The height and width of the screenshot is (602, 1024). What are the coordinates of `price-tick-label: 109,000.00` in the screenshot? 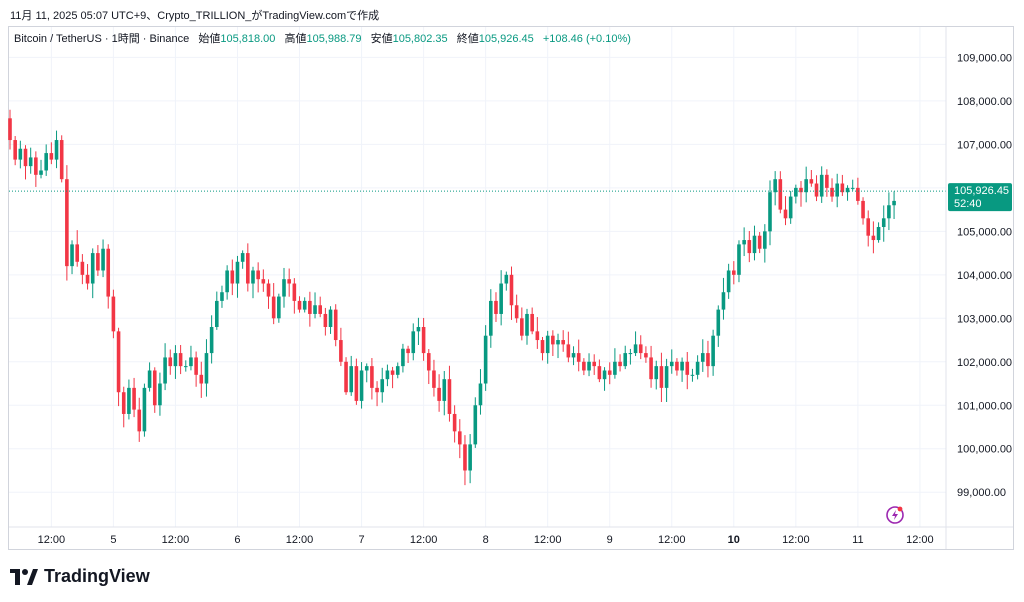 It's located at (984, 58).